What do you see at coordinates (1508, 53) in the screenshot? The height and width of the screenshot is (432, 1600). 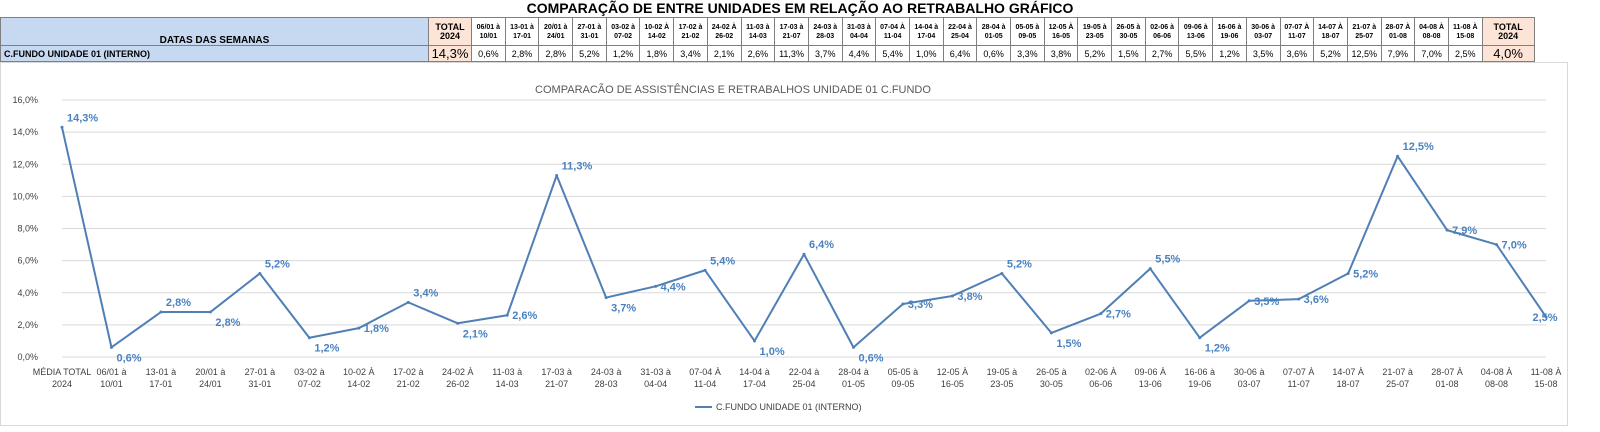 I see `row-total-right: 4,0%` at bounding box center [1508, 53].